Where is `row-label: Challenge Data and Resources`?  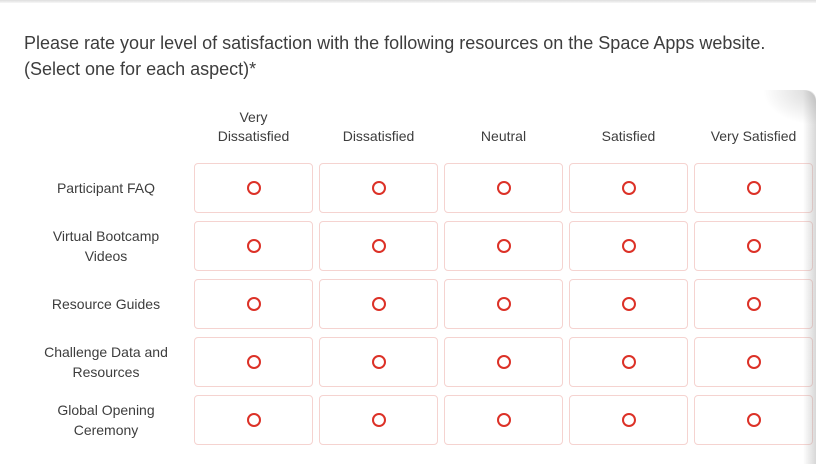 row-label: Challenge Data and Resources is located at coordinates (106, 362).